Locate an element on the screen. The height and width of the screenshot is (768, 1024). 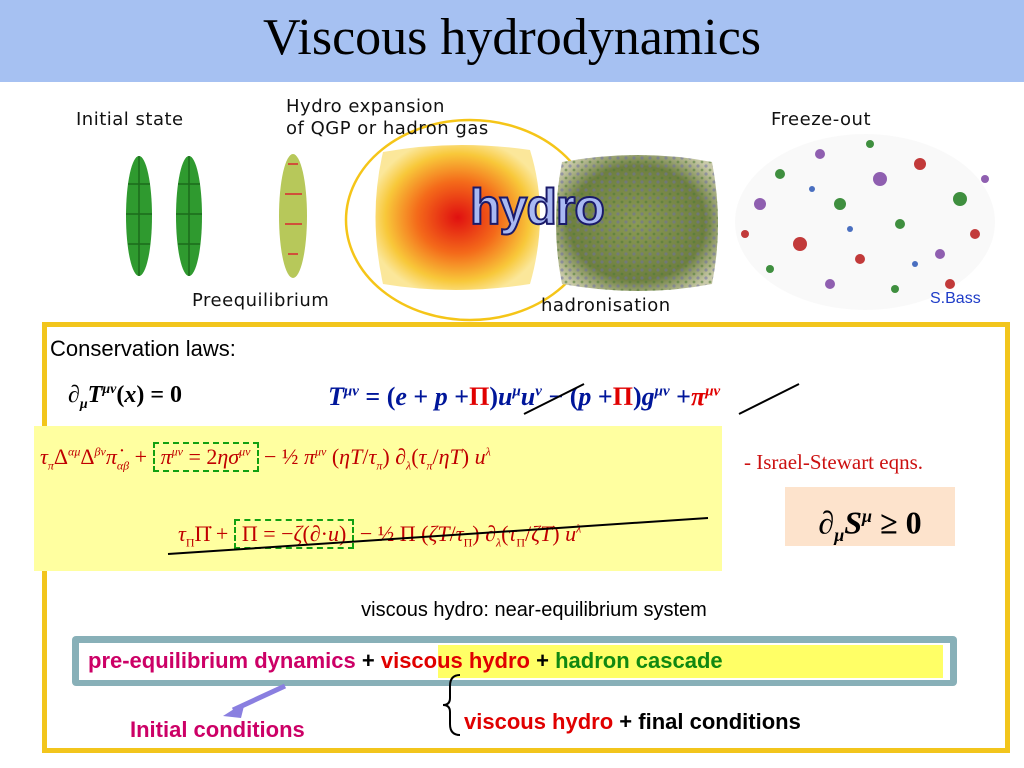
freeze-out-label: Freeze-out is located at coordinates (821, 119).